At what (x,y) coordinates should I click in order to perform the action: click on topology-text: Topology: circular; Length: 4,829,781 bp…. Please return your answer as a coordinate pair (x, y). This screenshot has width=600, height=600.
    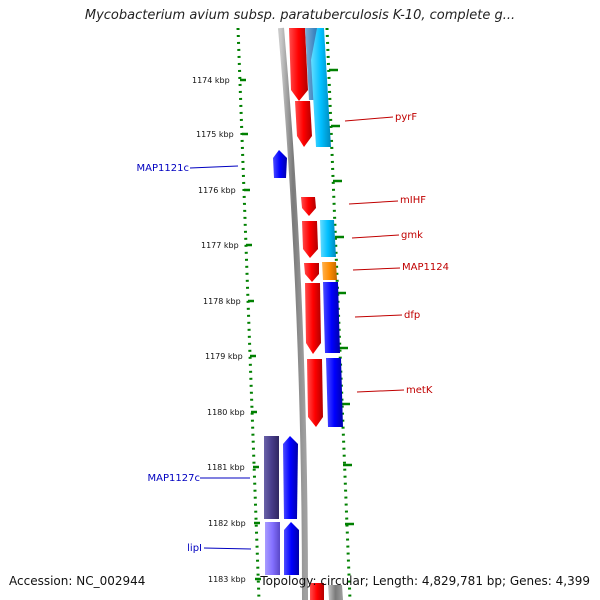
    Looking at the image, I should click on (425, 581).